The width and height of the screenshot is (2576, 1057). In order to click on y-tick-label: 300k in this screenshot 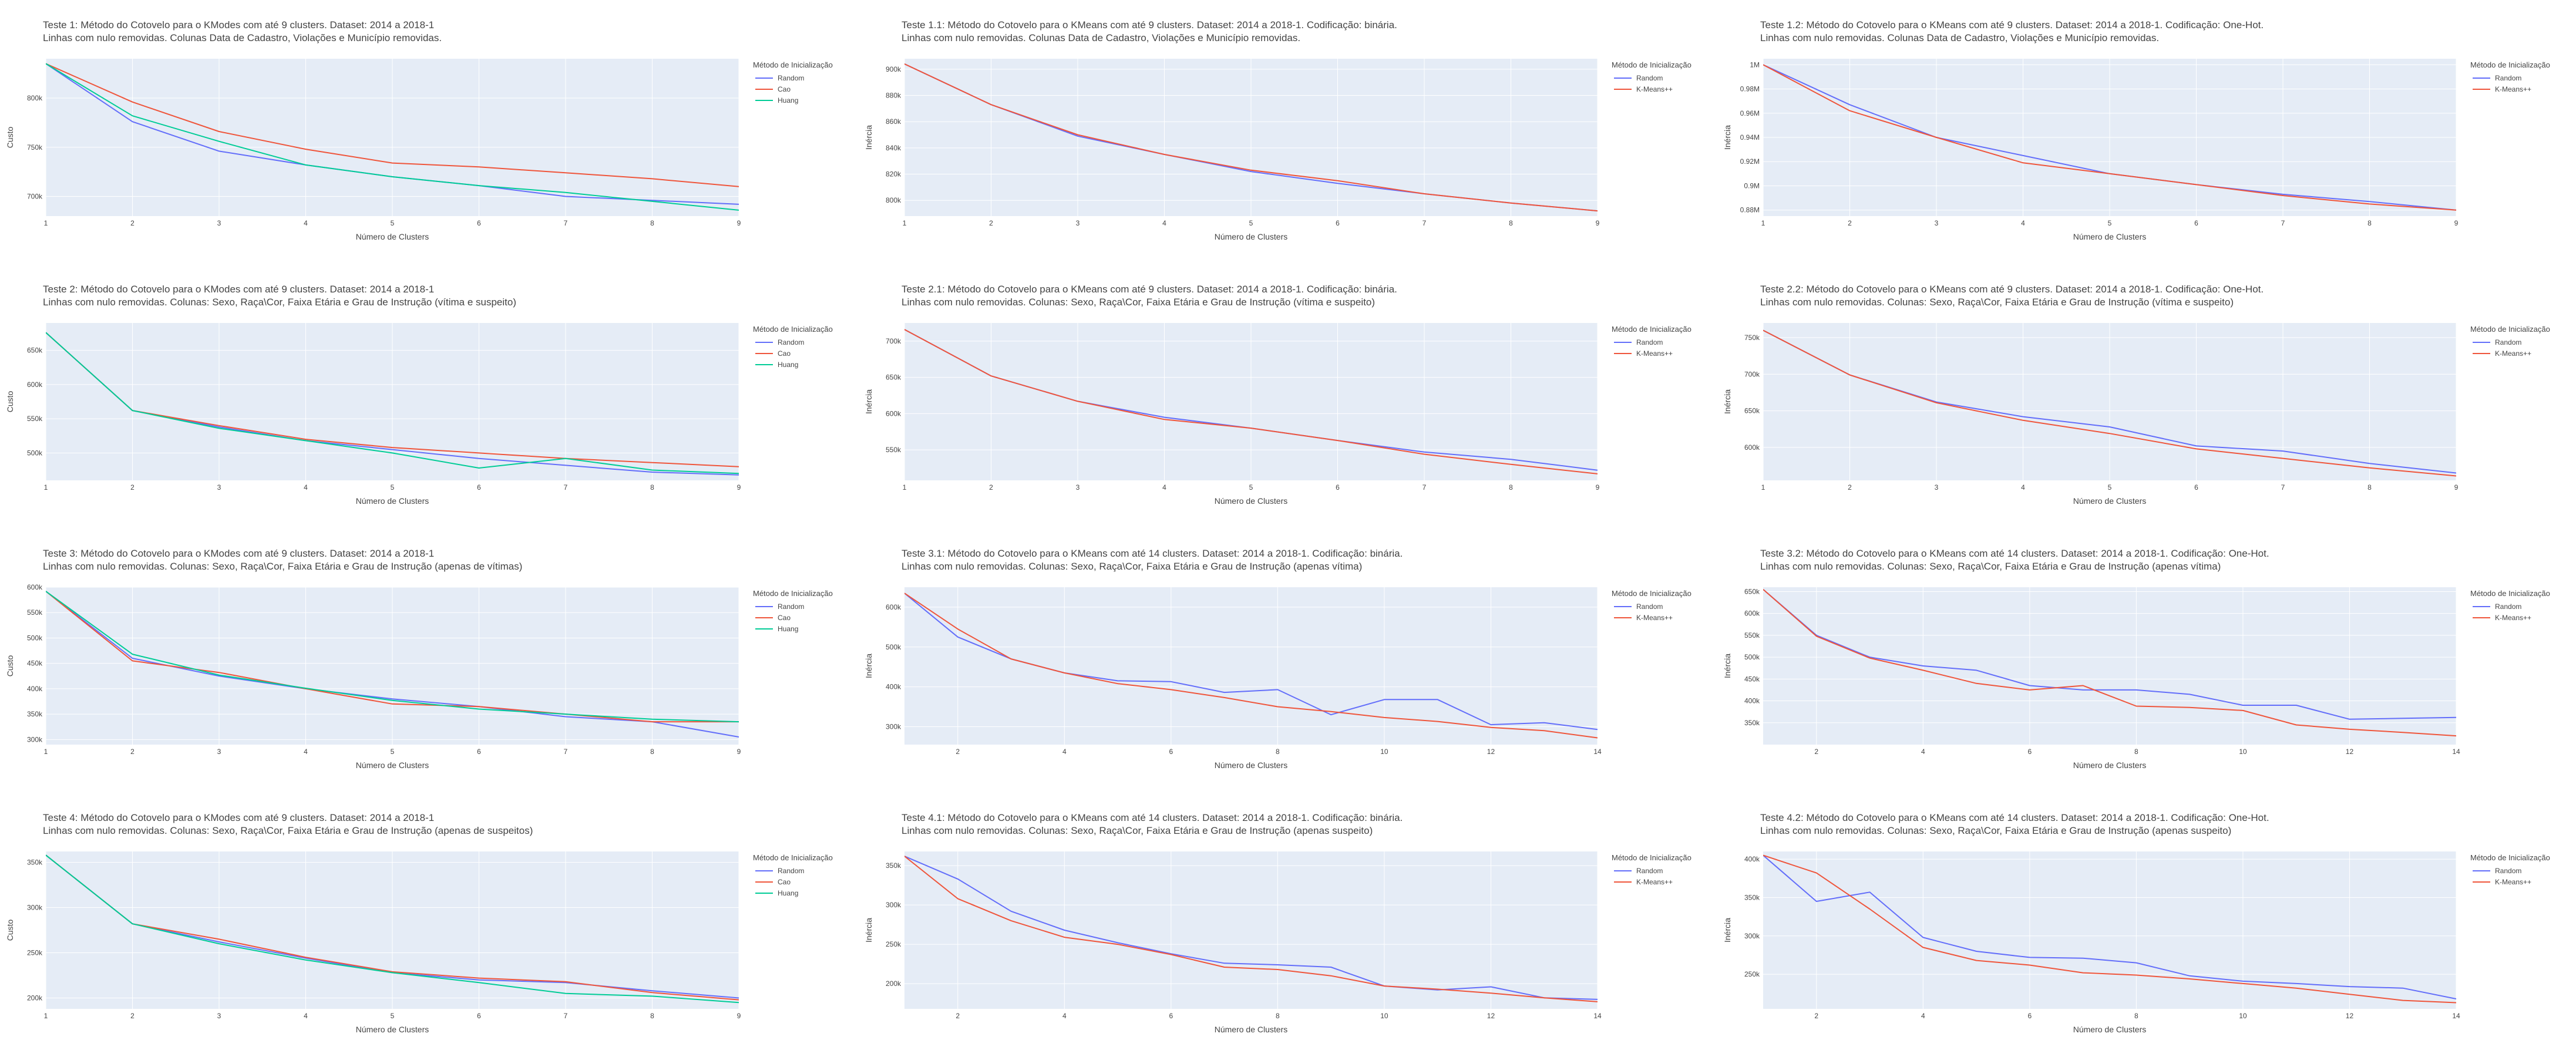, I will do `click(894, 726)`.